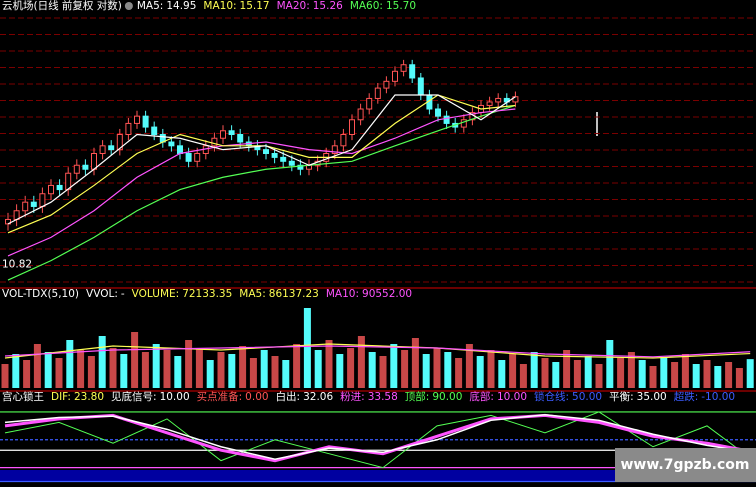  What do you see at coordinates (255, 6) in the screenshot?
I see `header-text: 15.17` at bounding box center [255, 6].